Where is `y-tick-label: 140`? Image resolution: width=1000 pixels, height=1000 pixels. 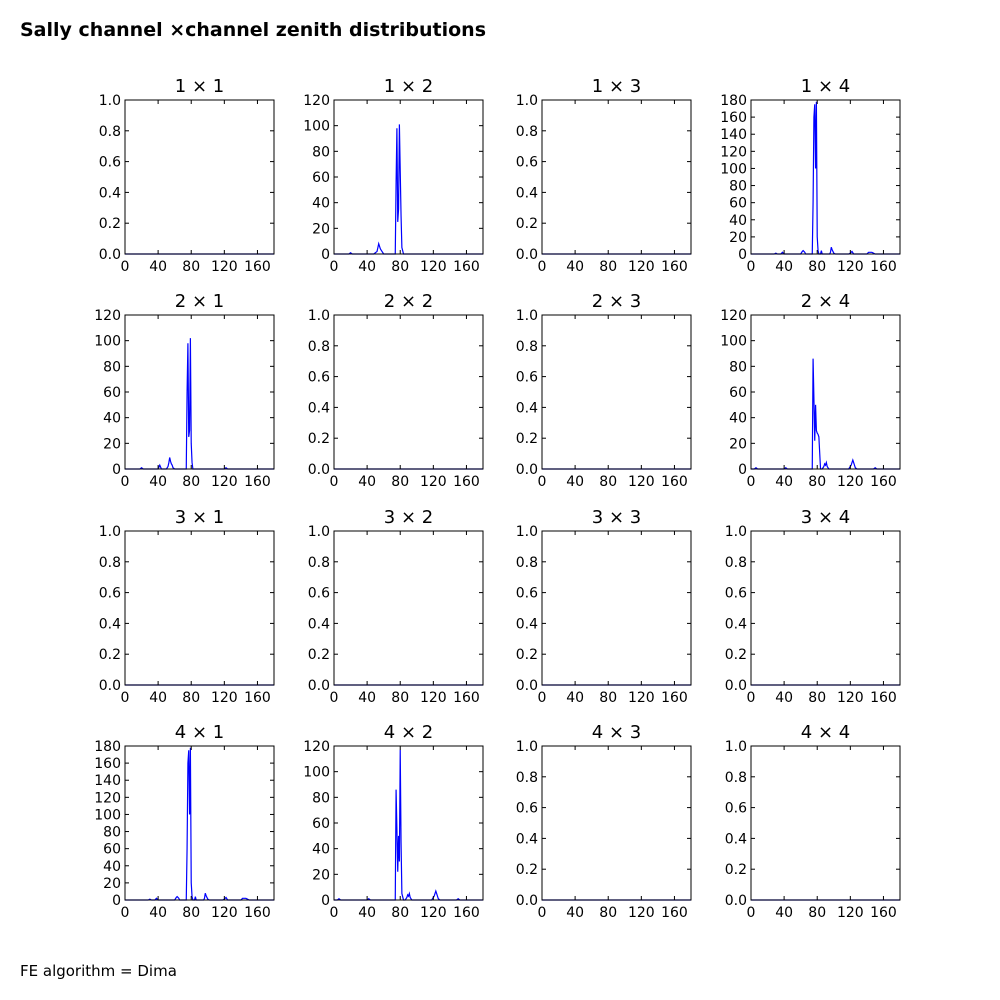
y-tick-label: 140 is located at coordinates (107, 781).